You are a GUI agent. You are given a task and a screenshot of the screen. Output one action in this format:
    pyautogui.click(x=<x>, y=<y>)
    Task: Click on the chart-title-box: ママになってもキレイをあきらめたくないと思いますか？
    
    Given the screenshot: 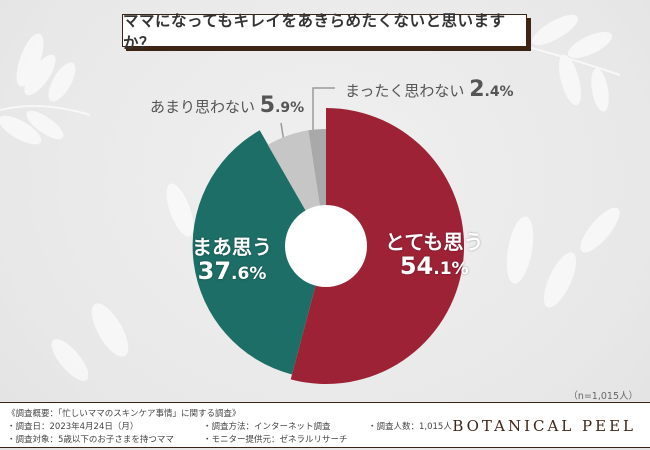 What is the action you would take?
    pyautogui.click(x=326, y=32)
    